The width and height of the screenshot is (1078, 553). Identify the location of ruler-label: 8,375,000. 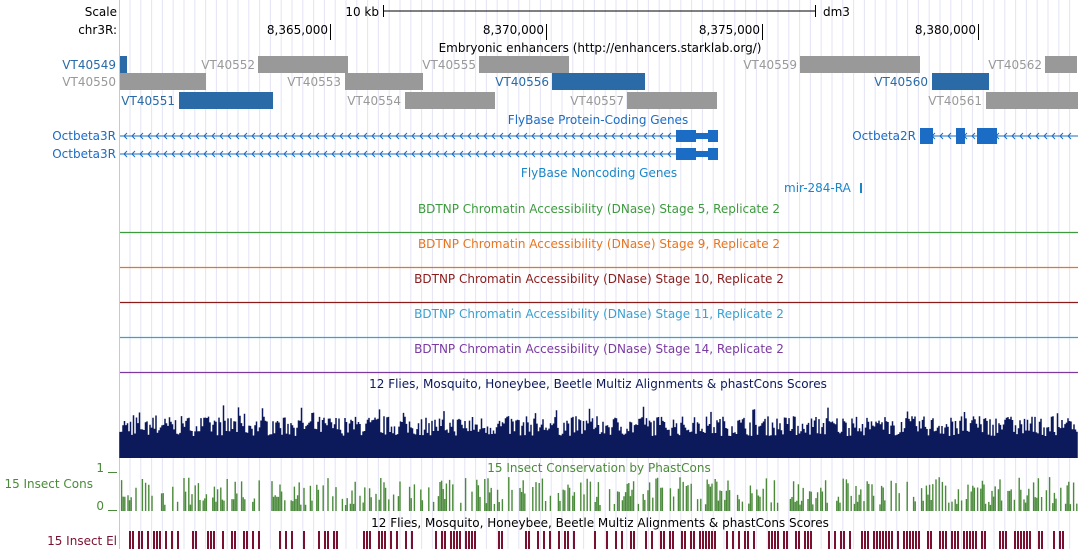
(729, 30).